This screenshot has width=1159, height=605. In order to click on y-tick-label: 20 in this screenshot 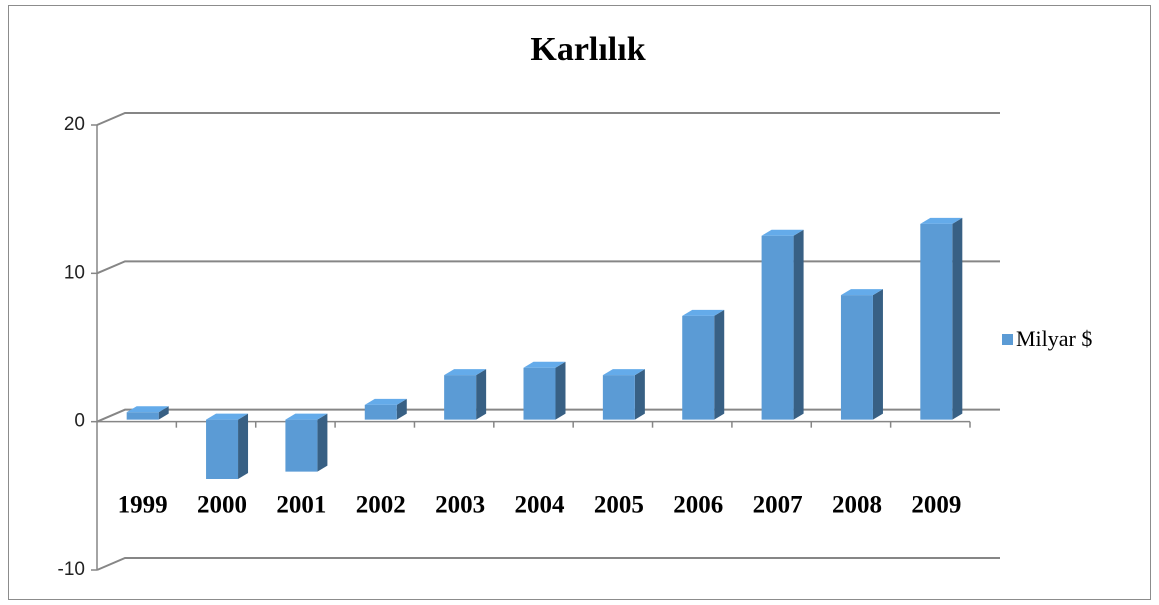, I will do `click(74, 124)`.